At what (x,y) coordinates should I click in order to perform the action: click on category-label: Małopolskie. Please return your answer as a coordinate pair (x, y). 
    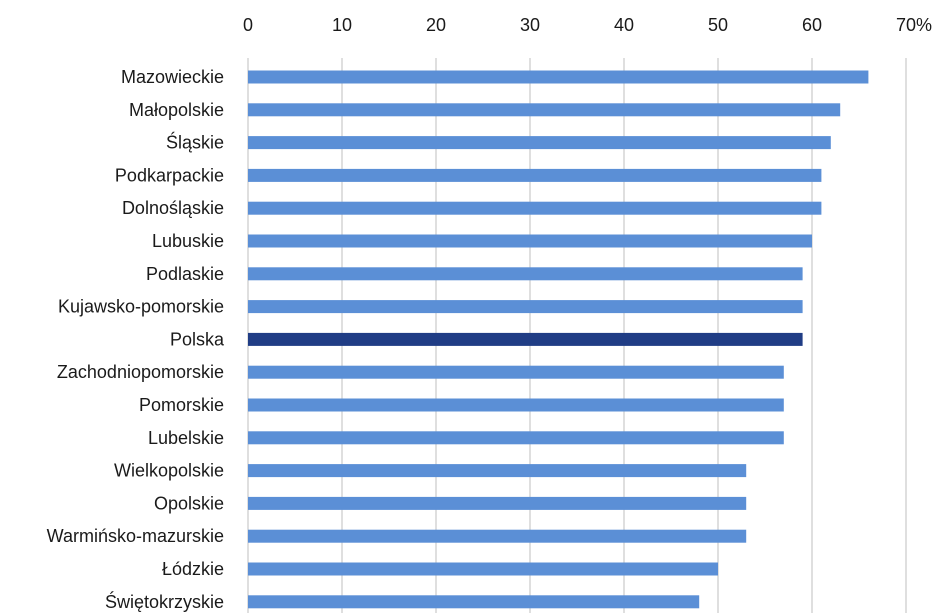
    Looking at the image, I should click on (176, 110).